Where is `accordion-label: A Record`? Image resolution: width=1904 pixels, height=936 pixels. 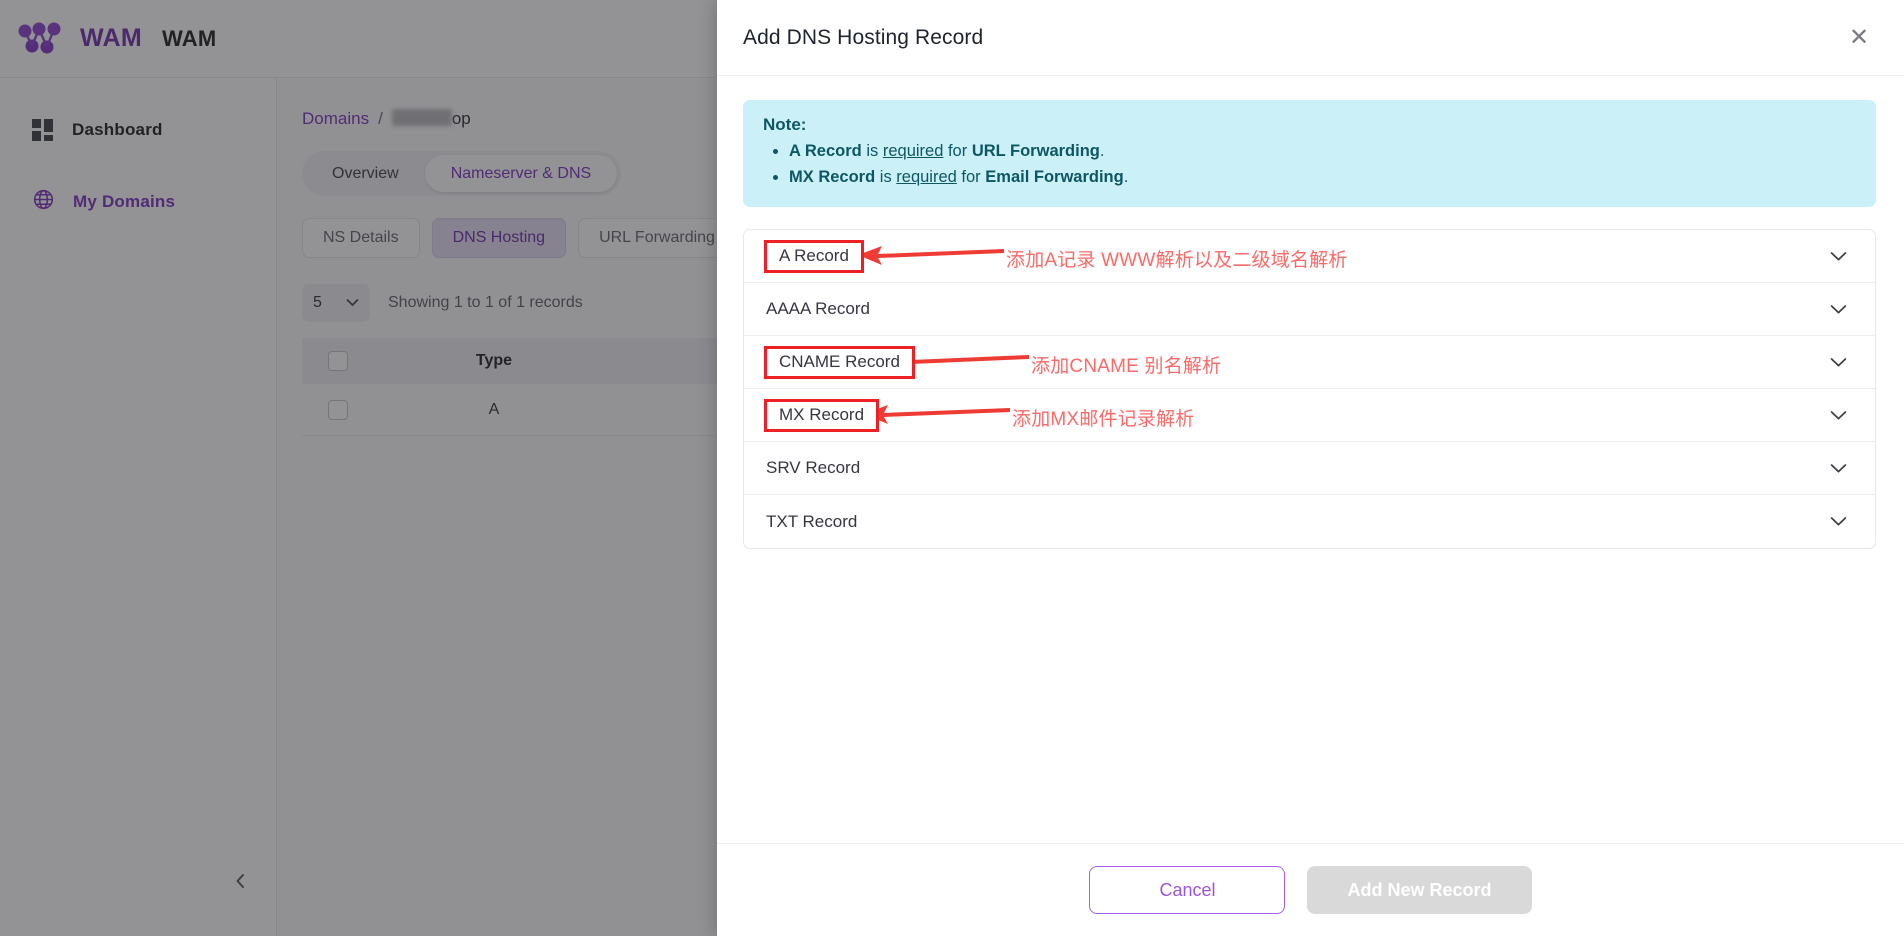 accordion-label: A Record is located at coordinates (814, 256).